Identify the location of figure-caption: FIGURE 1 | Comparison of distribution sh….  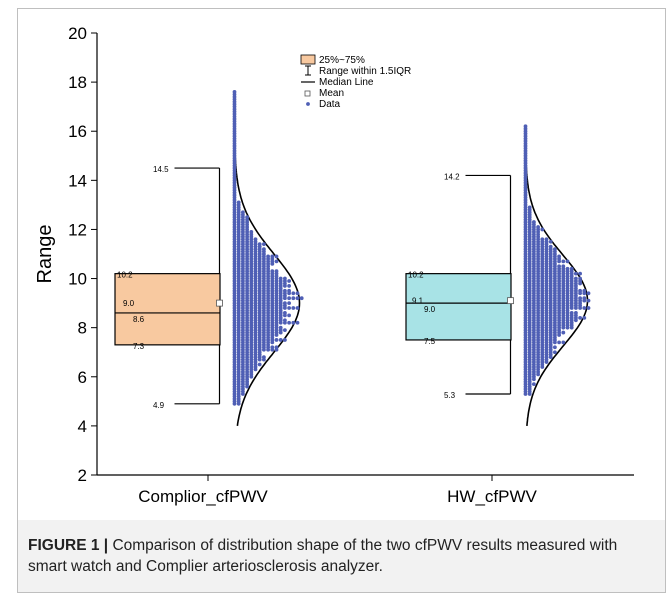
(343, 556).